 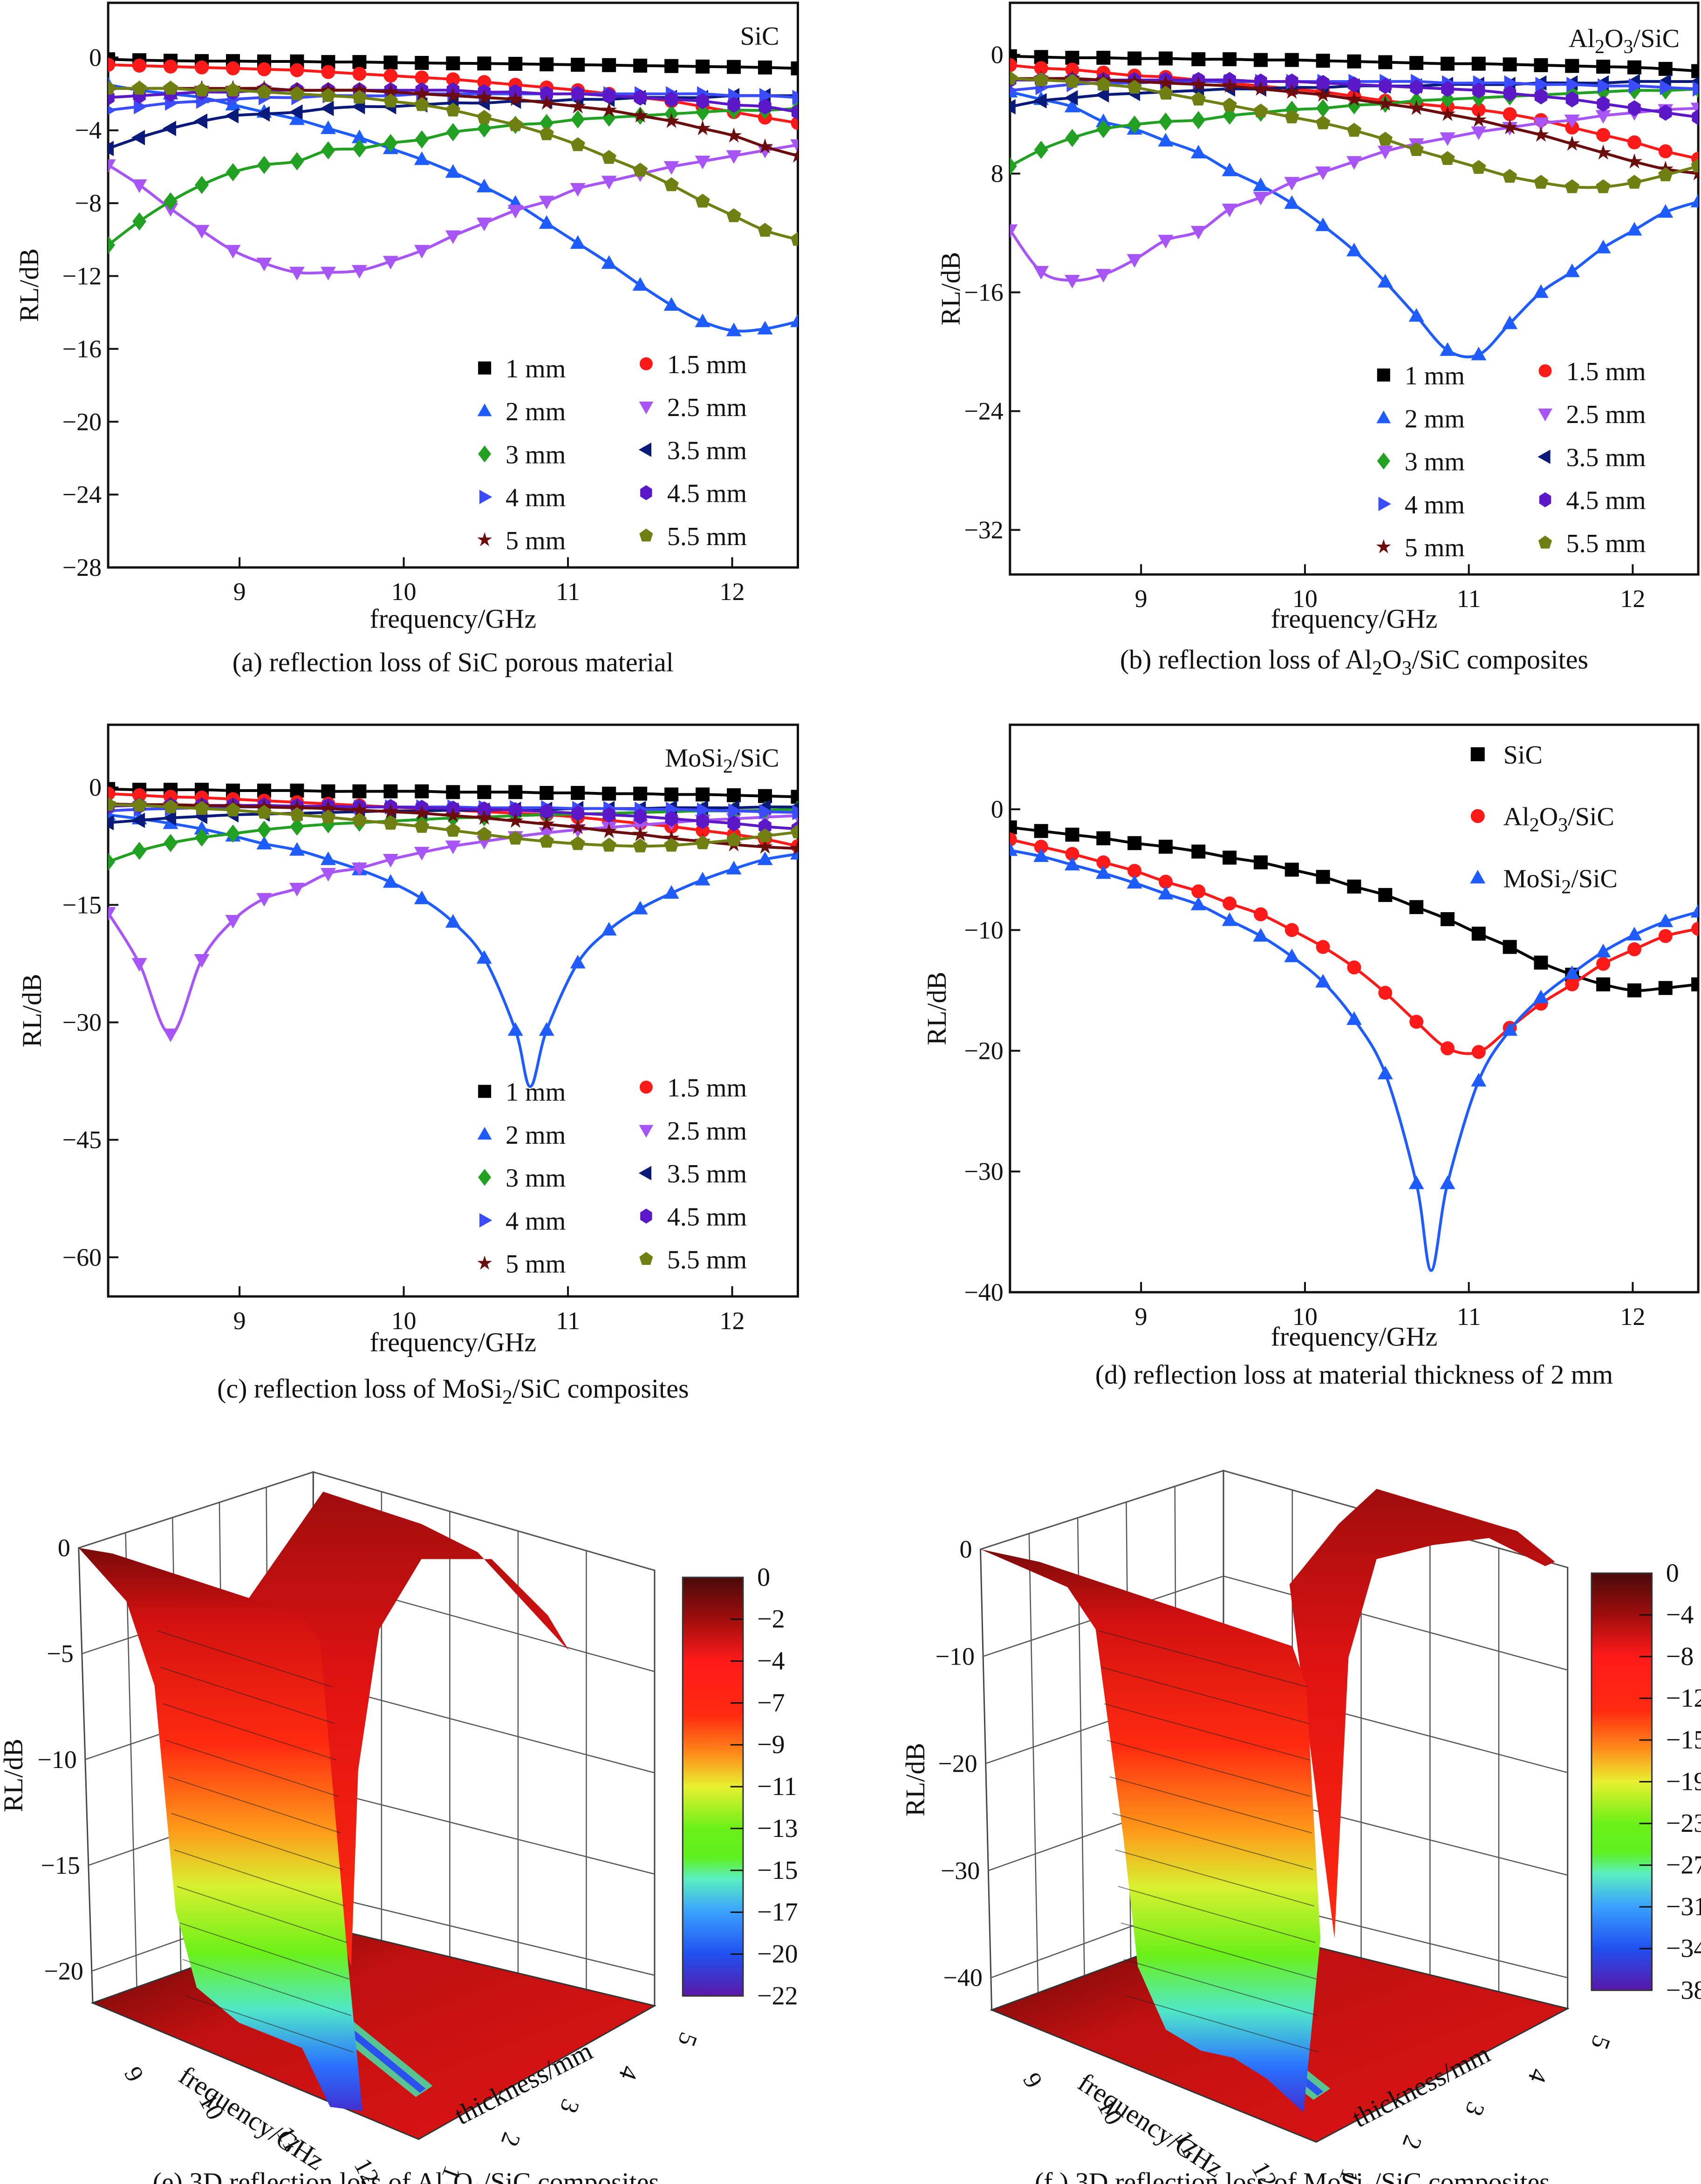 What do you see at coordinates (536, 1264) in the screenshot?
I see `legend-label: 5 mm` at bounding box center [536, 1264].